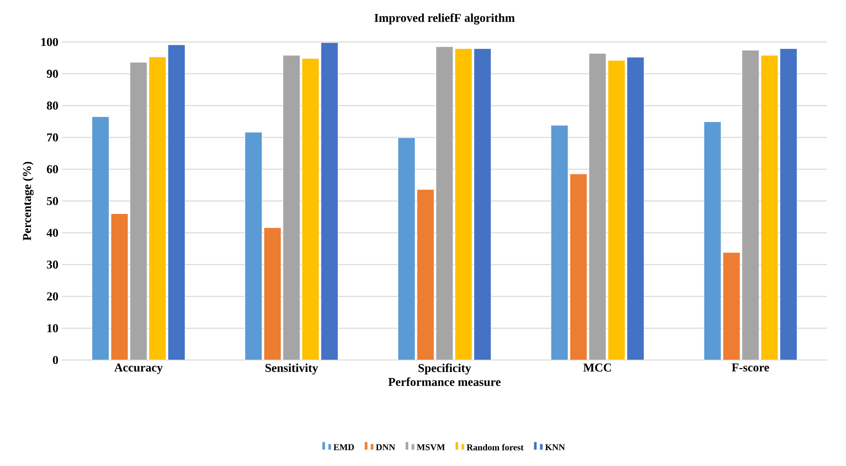  I want to click on y-tick-label: 70, so click(52, 137).